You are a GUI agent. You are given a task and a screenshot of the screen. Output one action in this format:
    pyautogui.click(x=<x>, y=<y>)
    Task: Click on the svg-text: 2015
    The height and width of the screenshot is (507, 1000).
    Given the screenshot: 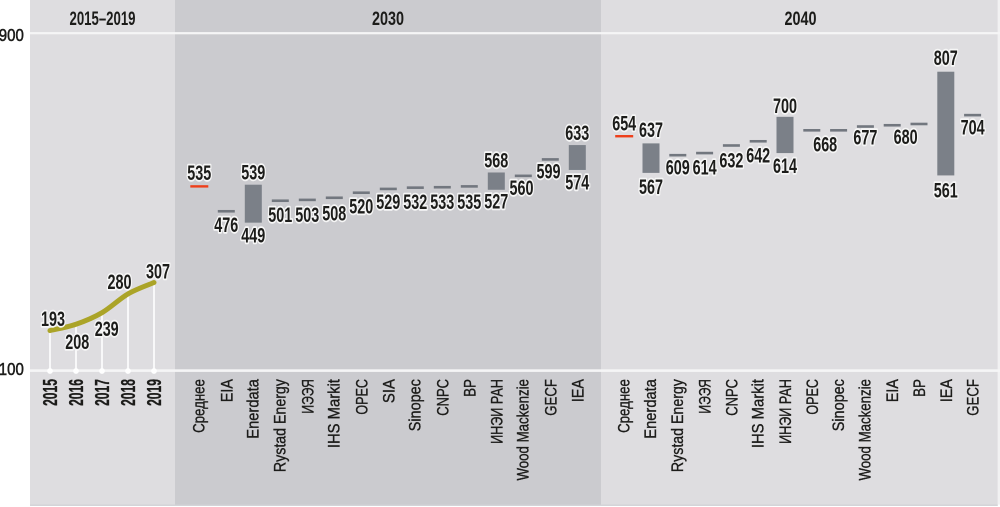 What is the action you would take?
    pyautogui.click(x=51, y=392)
    